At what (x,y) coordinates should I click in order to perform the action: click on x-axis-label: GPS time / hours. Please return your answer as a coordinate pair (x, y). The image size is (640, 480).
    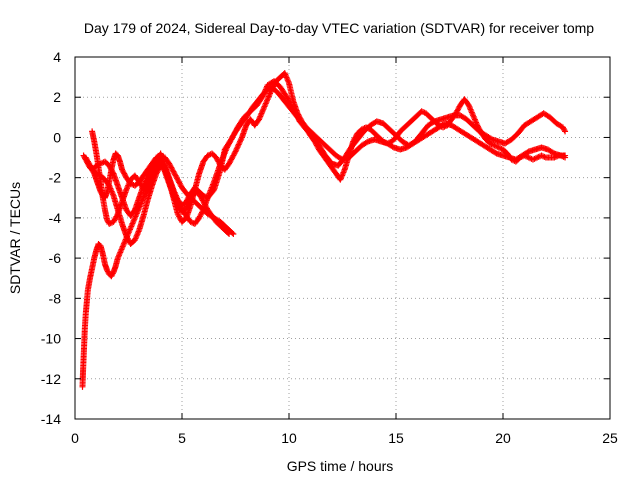
    Looking at the image, I should click on (340, 466).